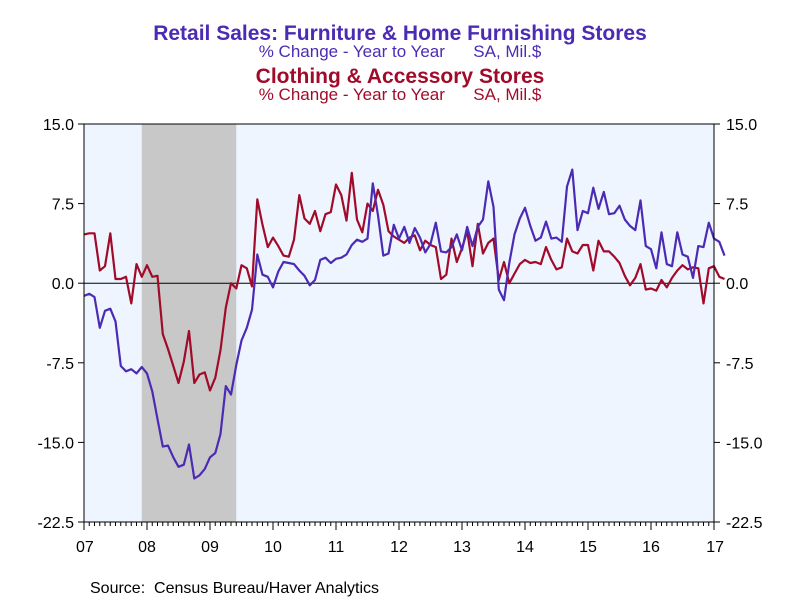 This screenshot has height=605, width=800. Describe the element at coordinates (744, 443) in the screenshot. I see `y-tick-label-right: -15.0` at that location.